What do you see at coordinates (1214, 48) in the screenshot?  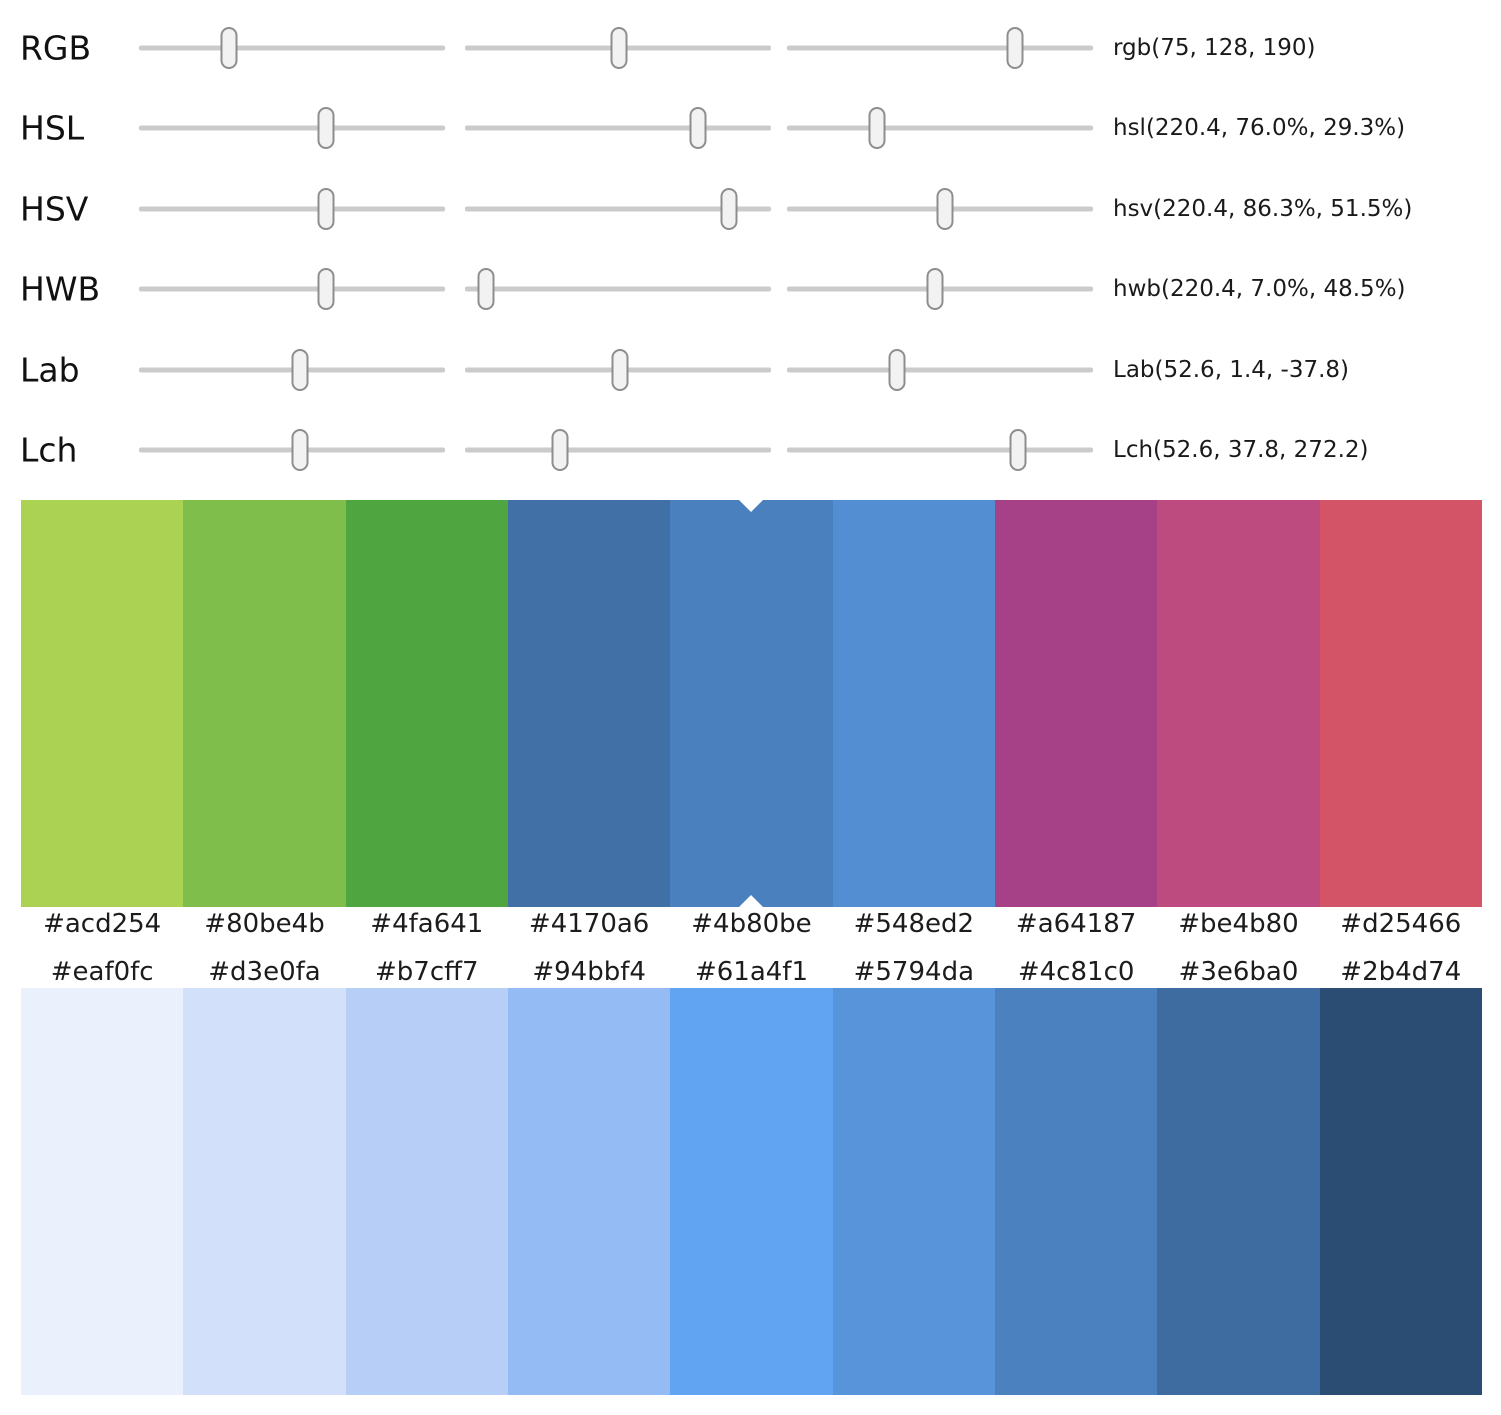 I see `color-value-rgb: rgb(75, 128, 190)` at bounding box center [1214, 48].